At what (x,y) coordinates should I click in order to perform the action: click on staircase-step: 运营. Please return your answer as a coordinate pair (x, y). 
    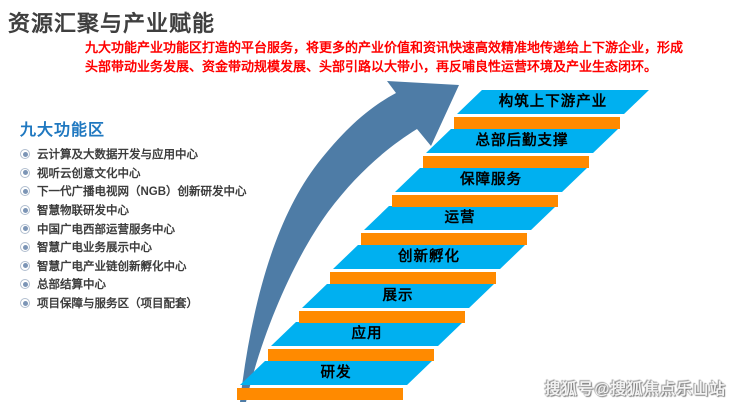
    Looking at the image, I should click on (458, 226).